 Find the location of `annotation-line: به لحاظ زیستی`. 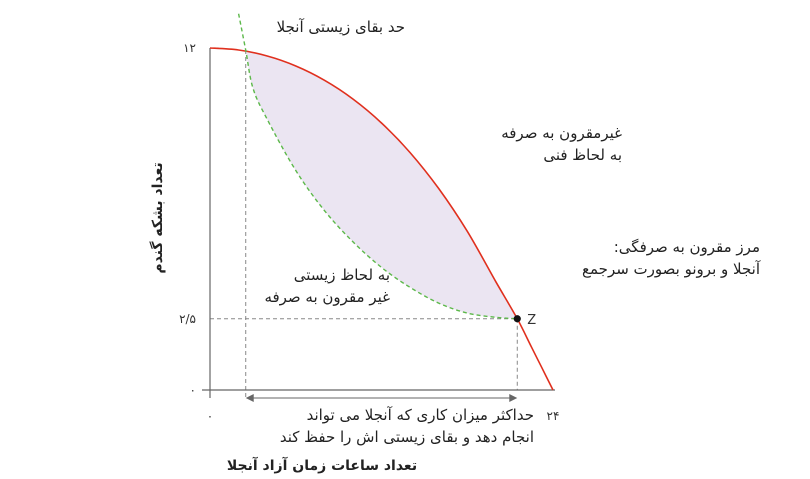

annotation-line: به لحاظ زیستی is located at coordinates (341, 275).